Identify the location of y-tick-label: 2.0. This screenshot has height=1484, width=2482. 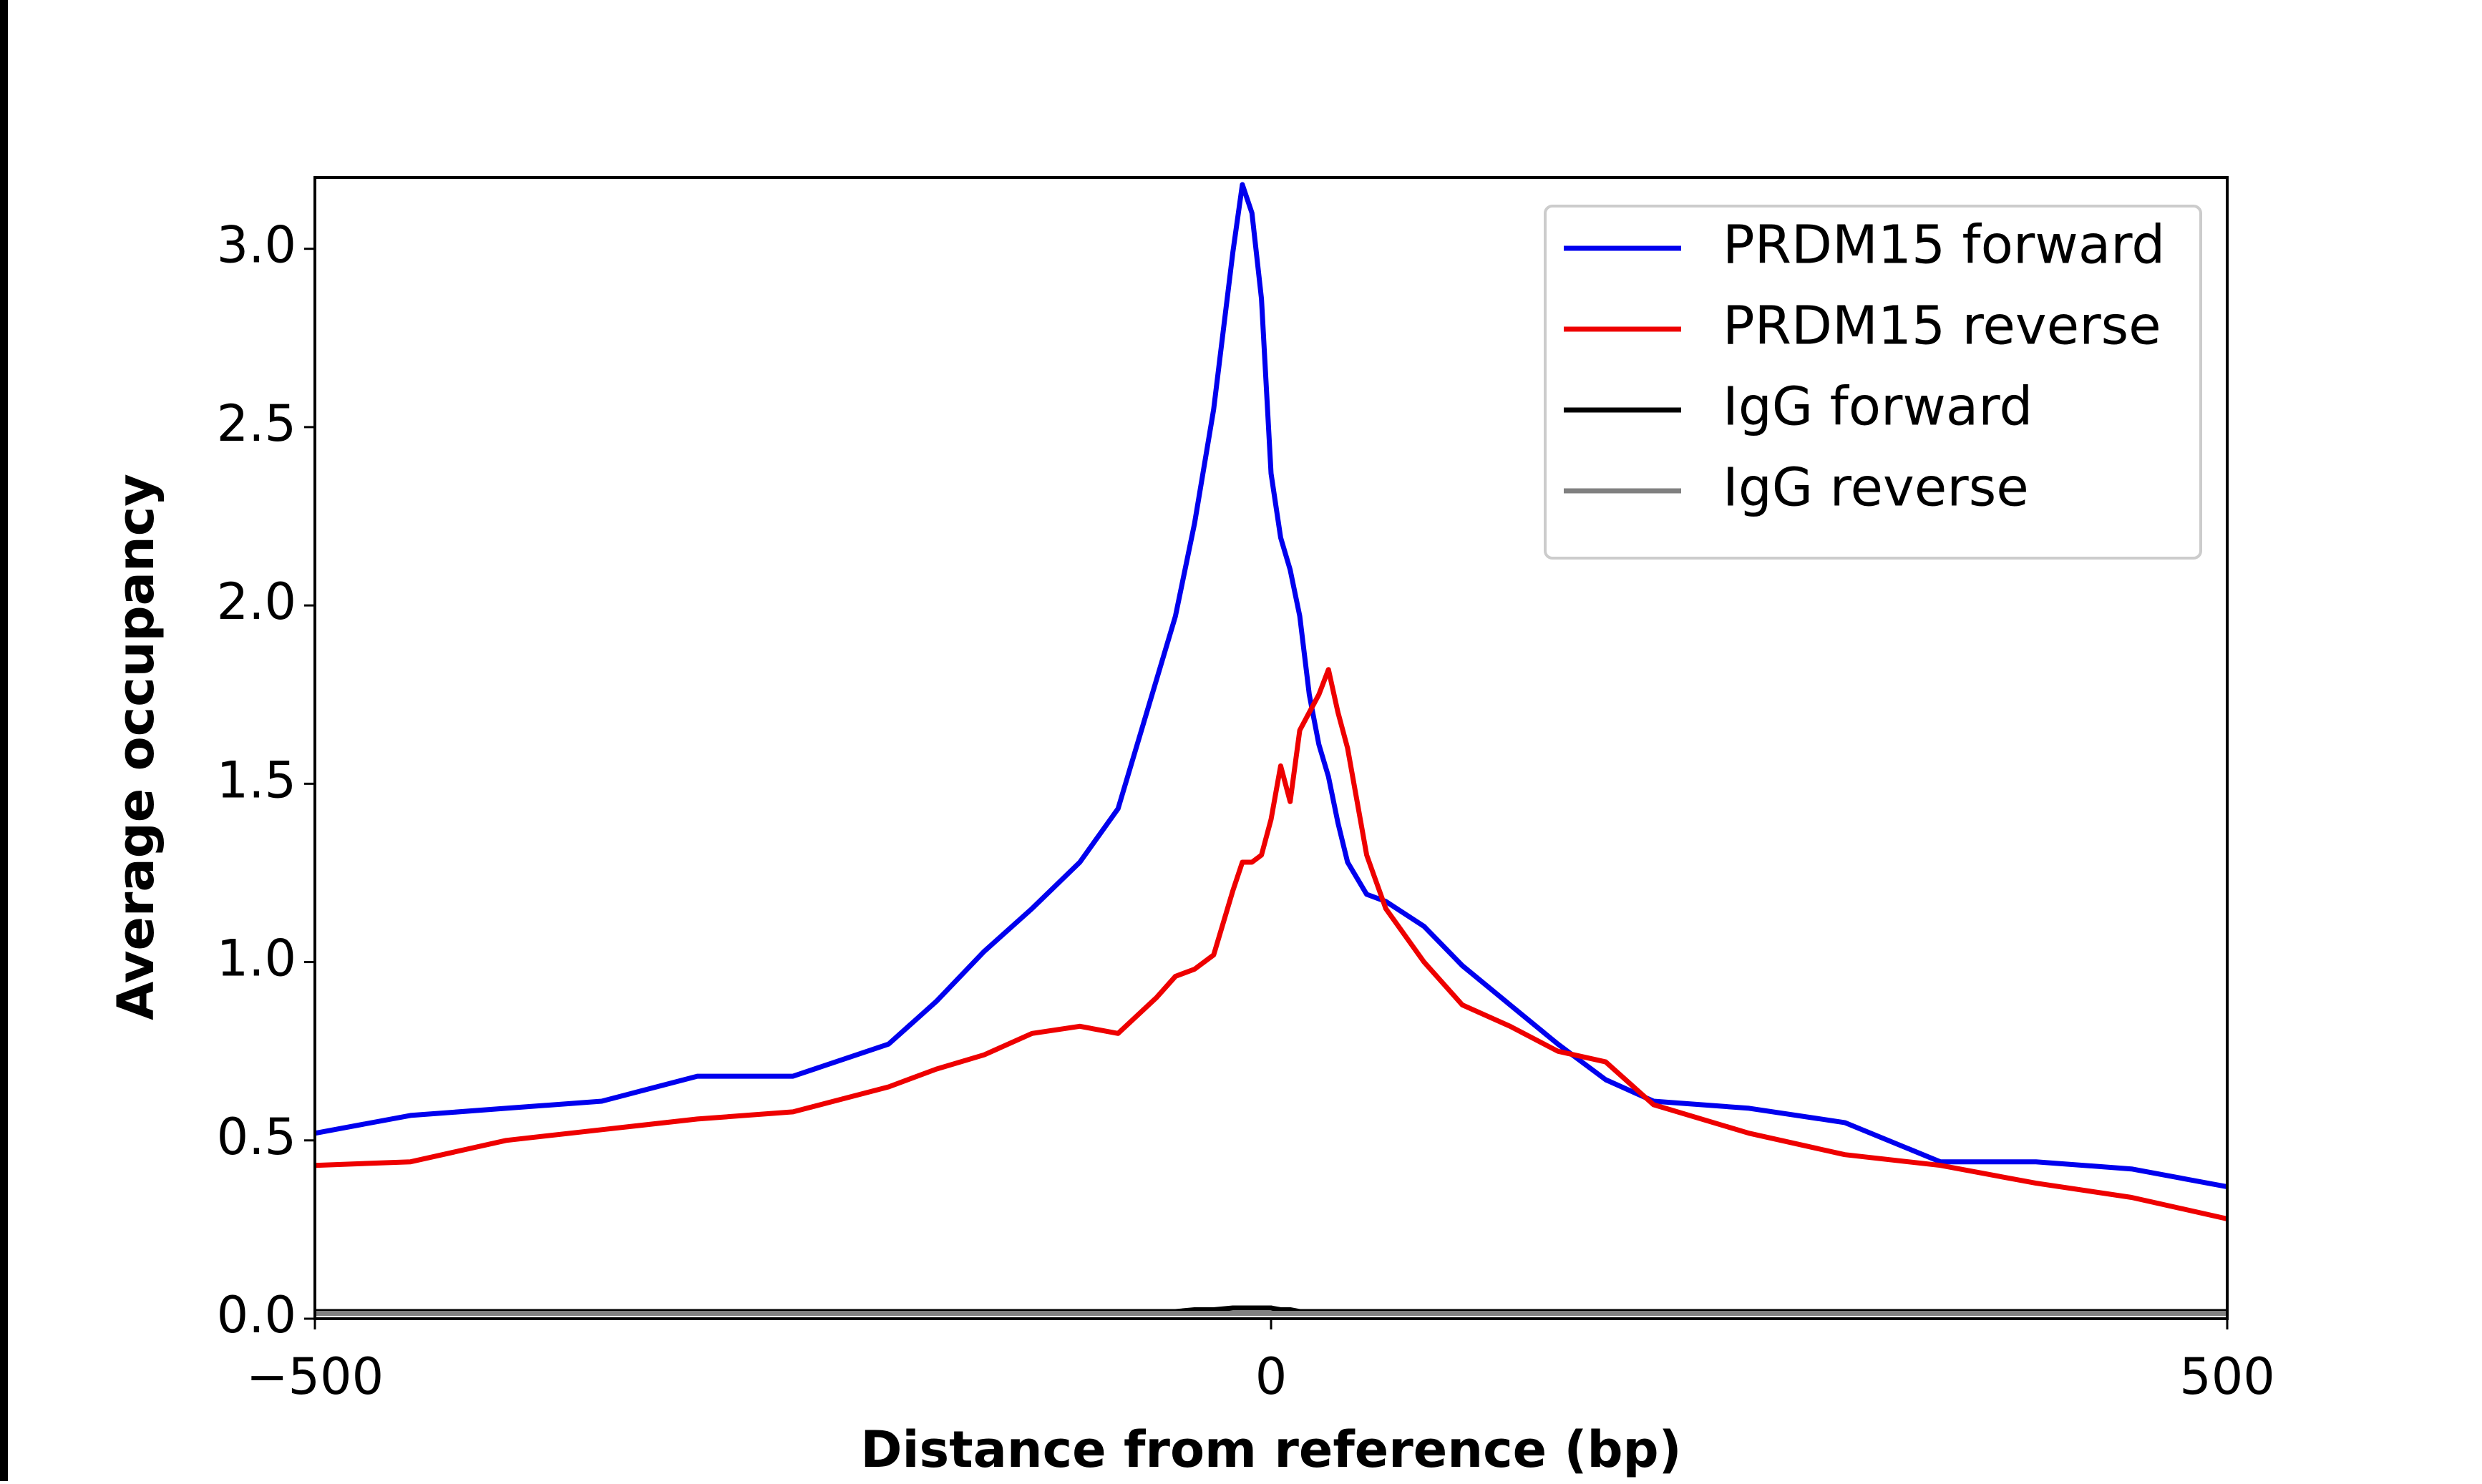
(256, 601).